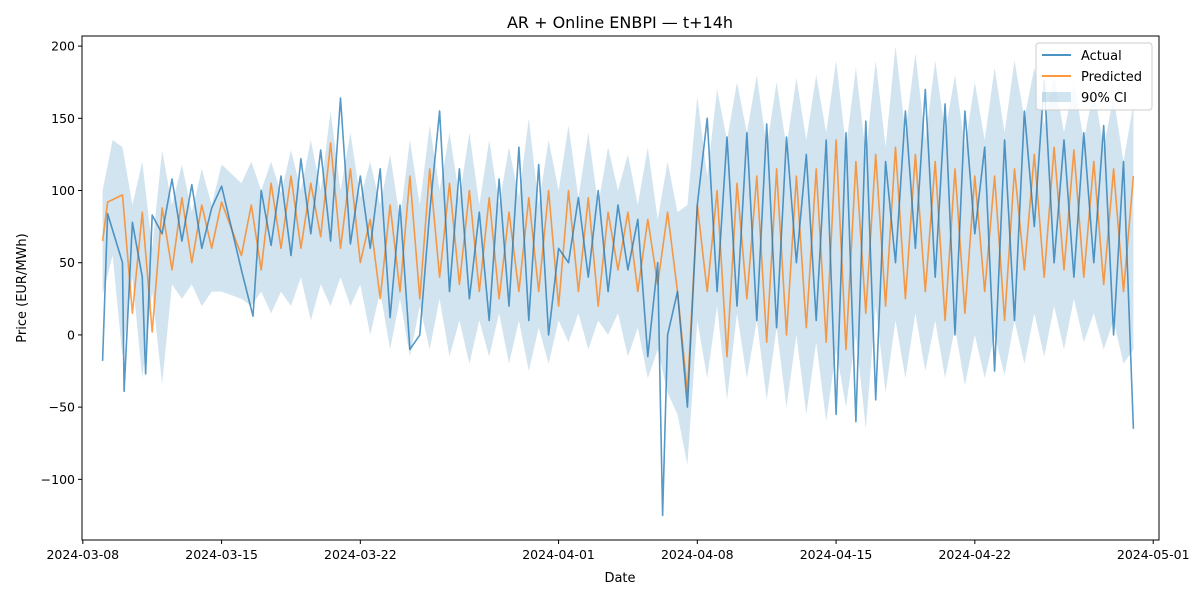  What do you see at coordinates (67, 262) in the screenshot?
I see `y-tick-label: 50` at bounding box center [67, 262].